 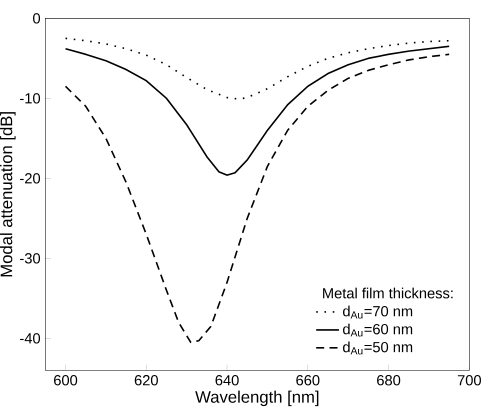 What do you see at coordinates (30, 258) in the screenshot?
I see `y-tick-label: -30` at bounding box center [30, 258].